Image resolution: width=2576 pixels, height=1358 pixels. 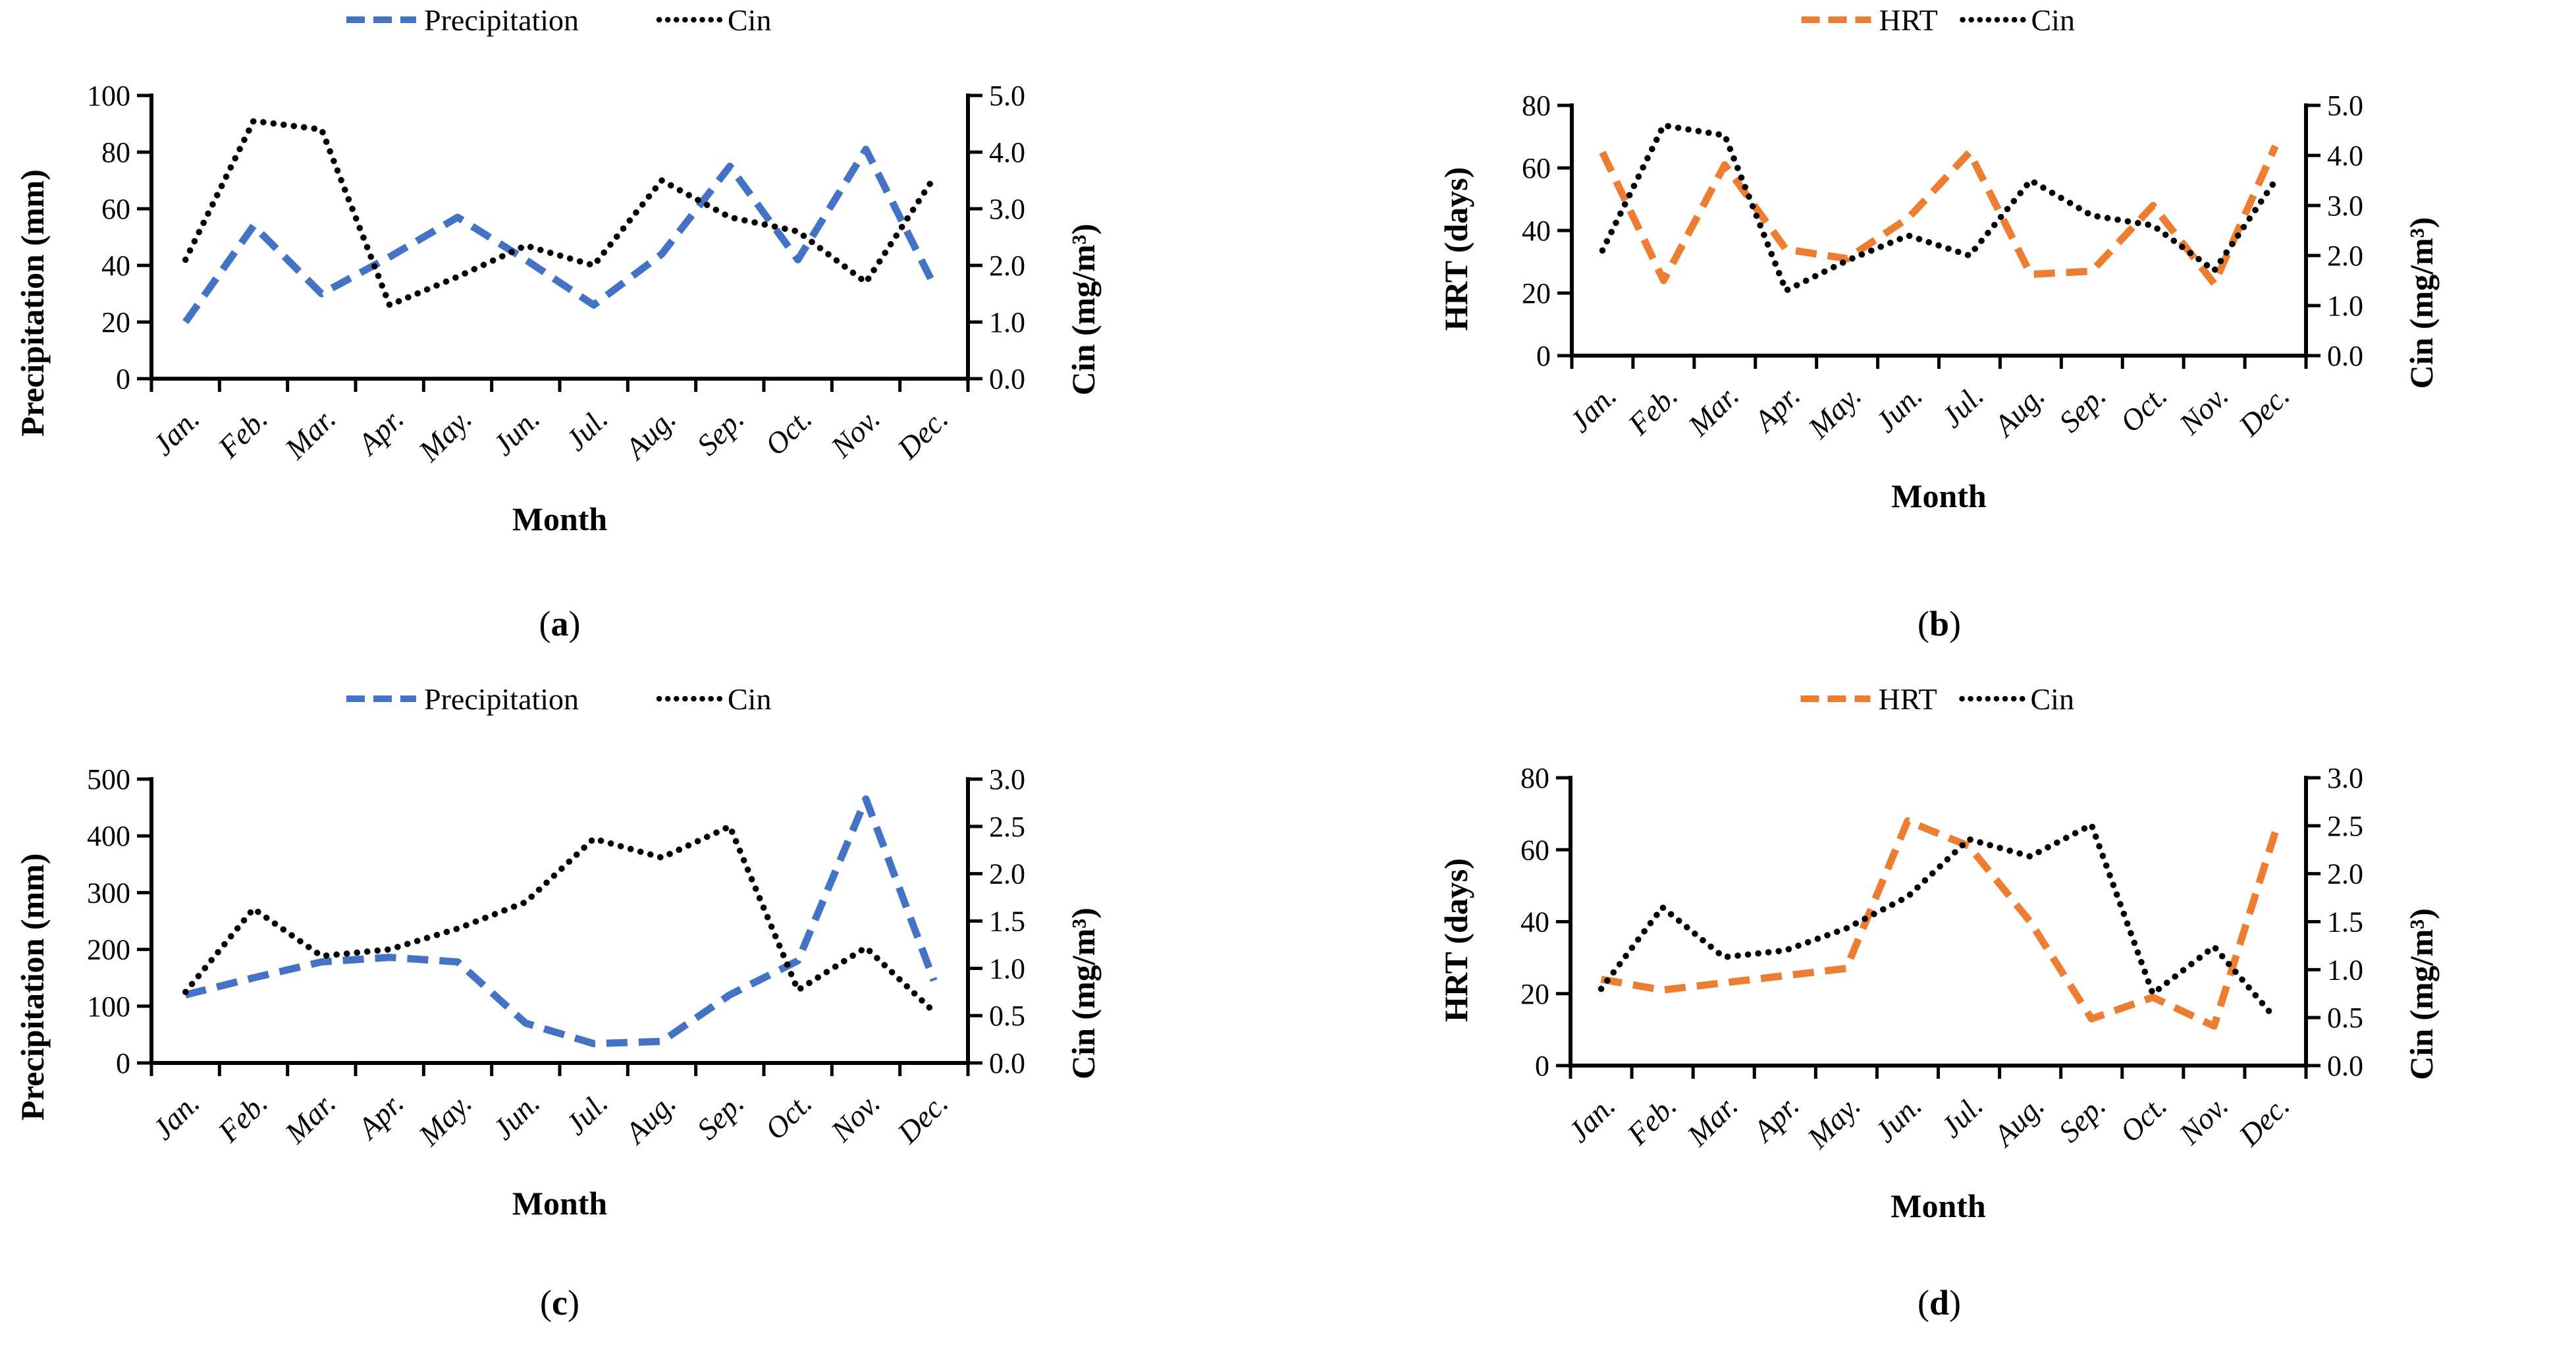 I want to click on y-right-tick-label: 5.0, so click(x=1007, y=96).